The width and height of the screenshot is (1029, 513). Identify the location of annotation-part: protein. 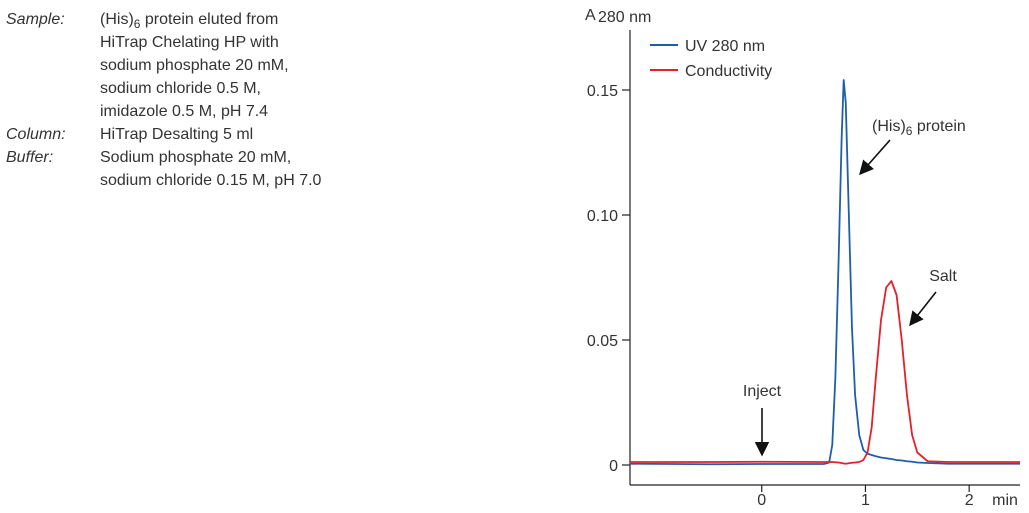
(938, 126).